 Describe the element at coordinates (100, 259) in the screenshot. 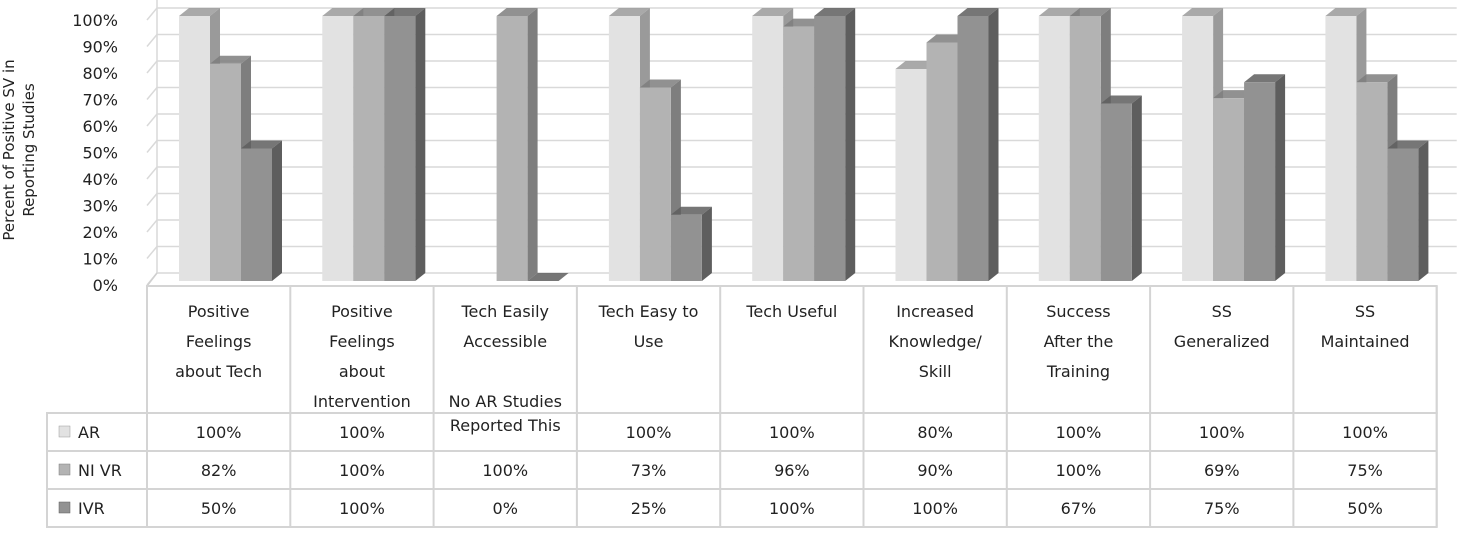

I see `y-tick-label: 10%` at that location.